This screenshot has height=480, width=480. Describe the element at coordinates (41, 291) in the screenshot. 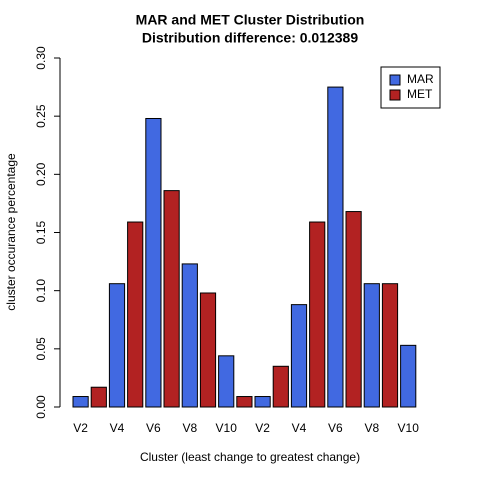

I see `y-tick-label: 0.10` at that location.